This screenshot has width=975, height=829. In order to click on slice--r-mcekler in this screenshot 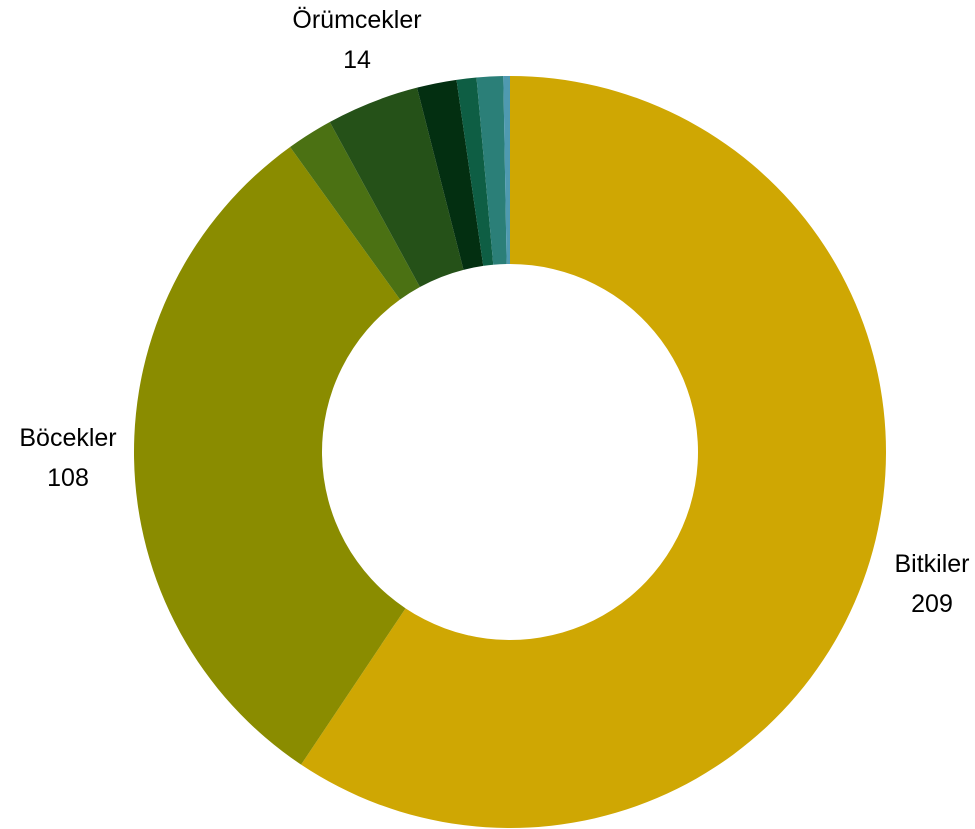, I will do `click(396, 187)`.